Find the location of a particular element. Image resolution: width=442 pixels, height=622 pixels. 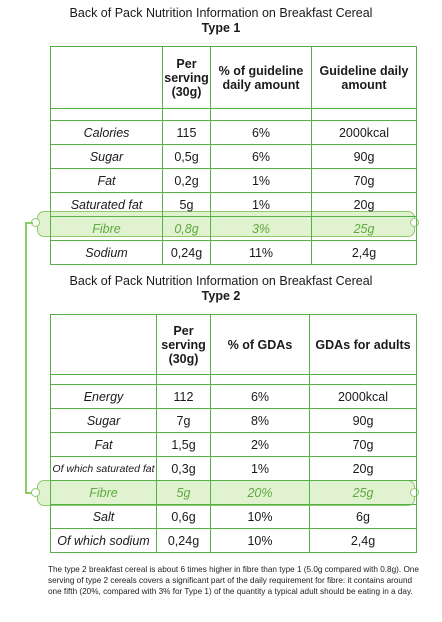

percent-value: 11% is located at coordinates (261, 252).